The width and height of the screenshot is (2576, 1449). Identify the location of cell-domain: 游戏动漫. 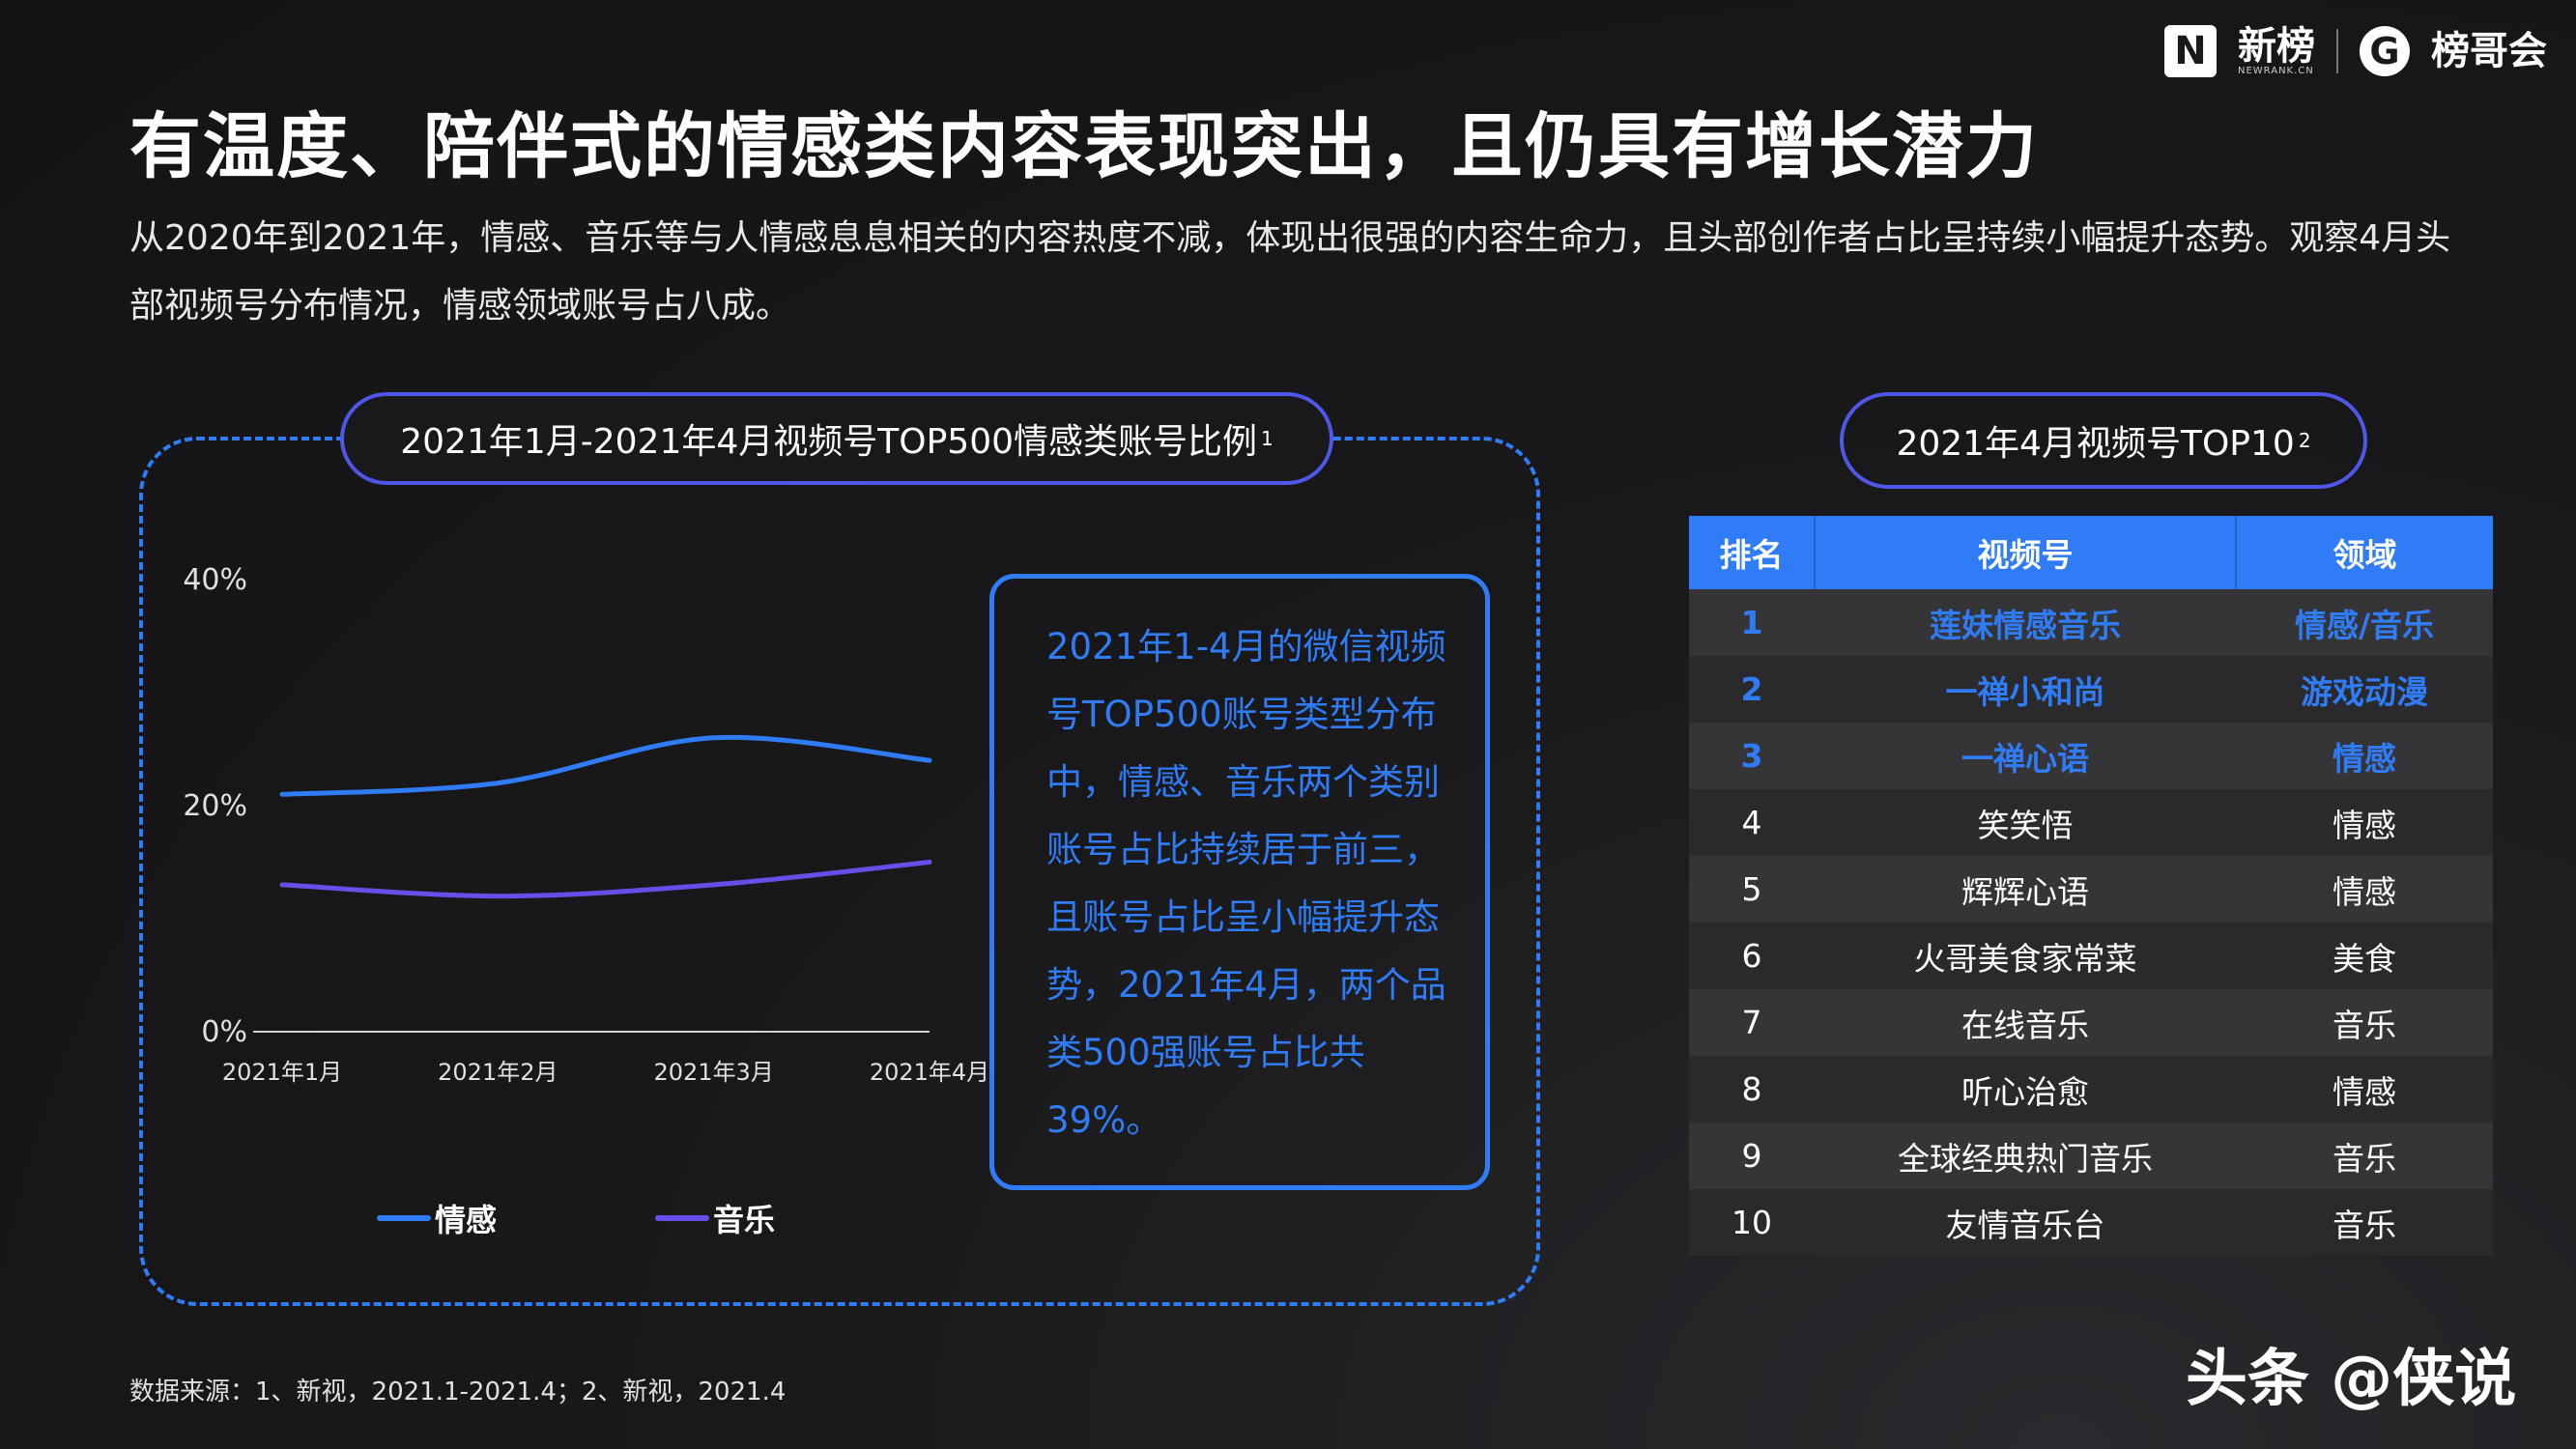
(2365, 689).